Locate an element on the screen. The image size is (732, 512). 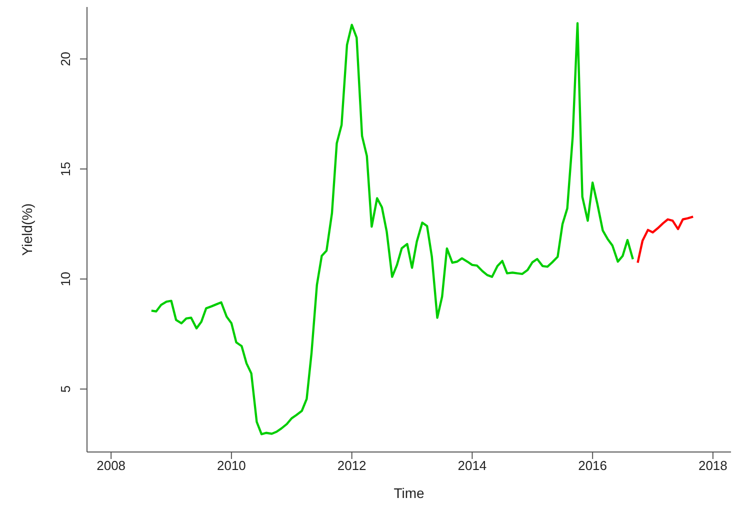
y-axis-title: Yield(%) is located at coordinates (26, 229).